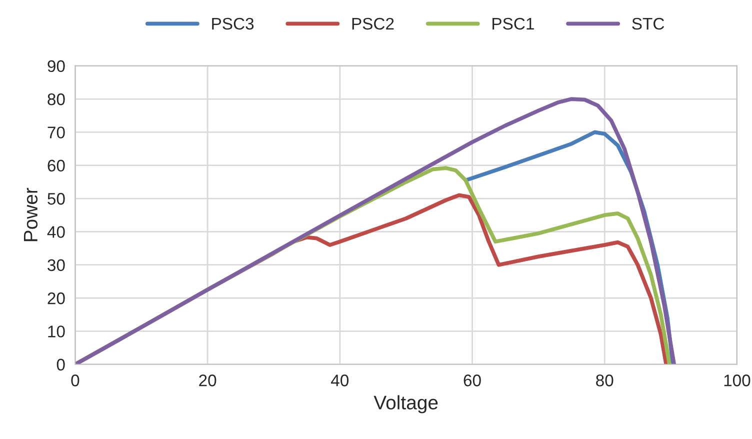 Image resolution: width=752 pixels, height=439 pixels. I want to click on y-tick-label: 80, so click(56, 99).